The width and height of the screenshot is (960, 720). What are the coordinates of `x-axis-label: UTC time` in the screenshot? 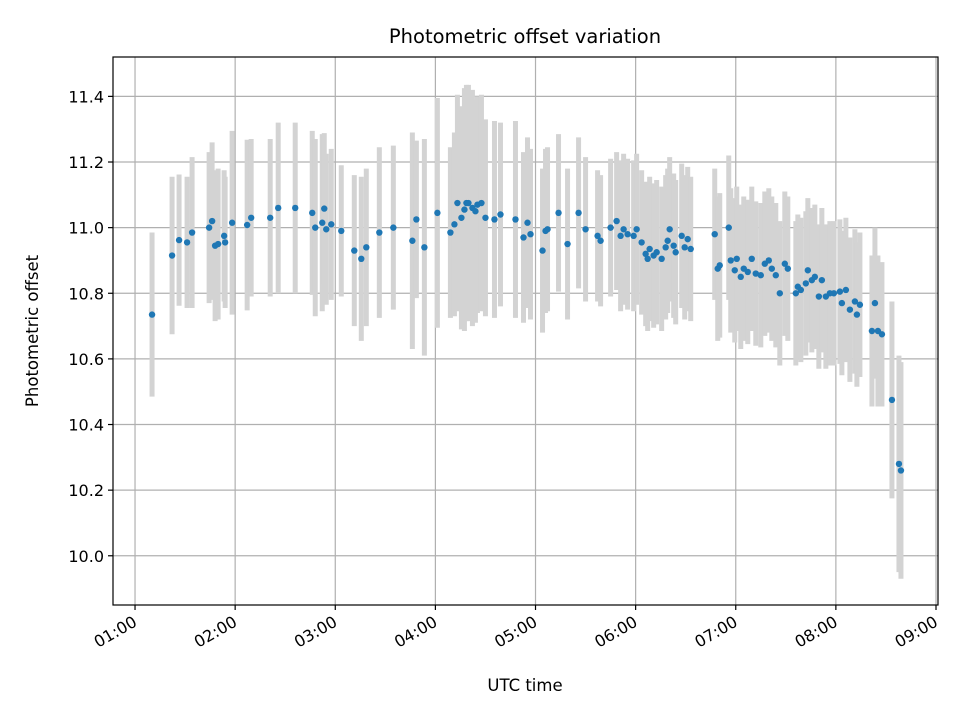 It's located at (524, 685).